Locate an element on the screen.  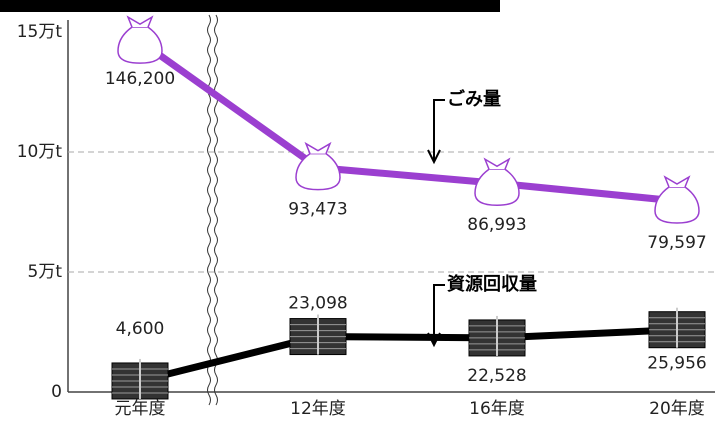
y-tick-label: 15万t is located at coordinates (40, 32).